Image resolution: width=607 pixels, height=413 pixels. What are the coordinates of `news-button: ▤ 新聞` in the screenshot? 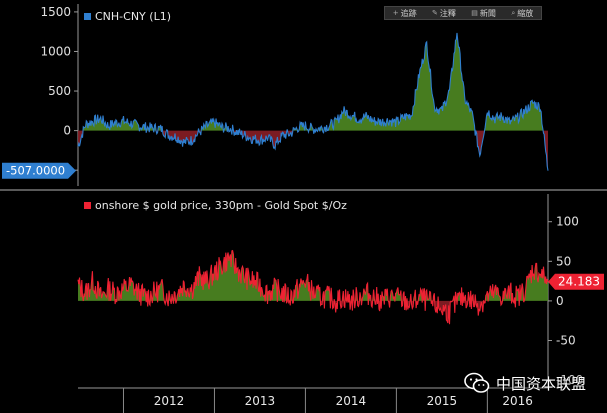 It's located at (483, 13).